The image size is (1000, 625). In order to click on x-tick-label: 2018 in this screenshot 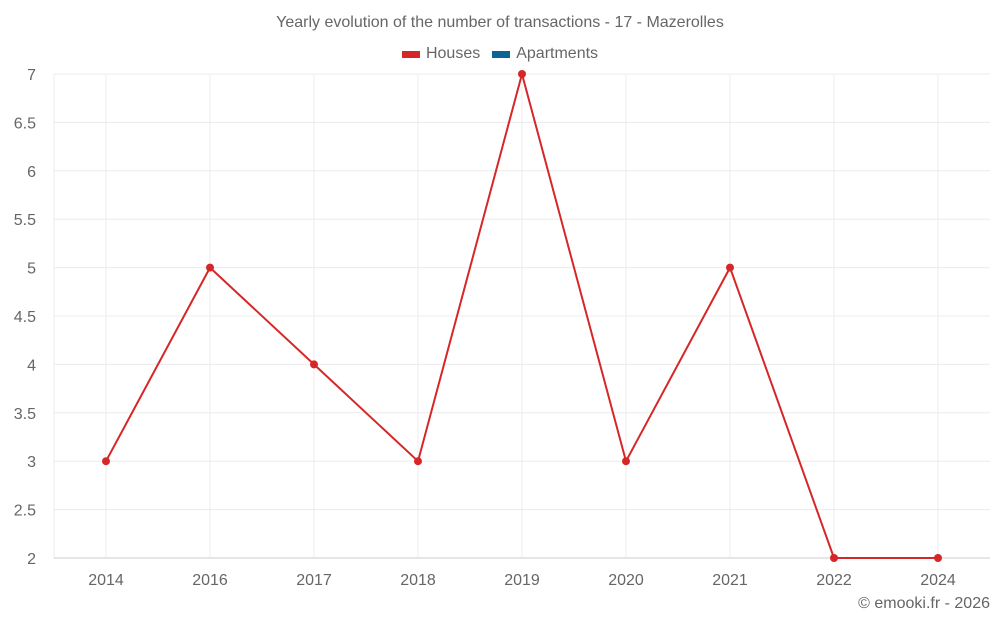, I will do `click(418, 580)`.